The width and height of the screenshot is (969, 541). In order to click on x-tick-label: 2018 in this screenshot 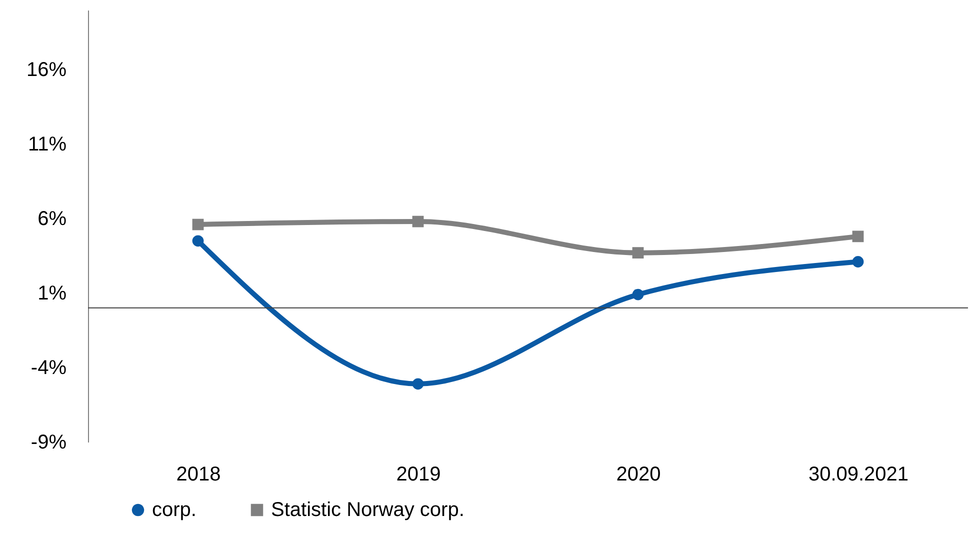, I will do `click(198, 475)`.